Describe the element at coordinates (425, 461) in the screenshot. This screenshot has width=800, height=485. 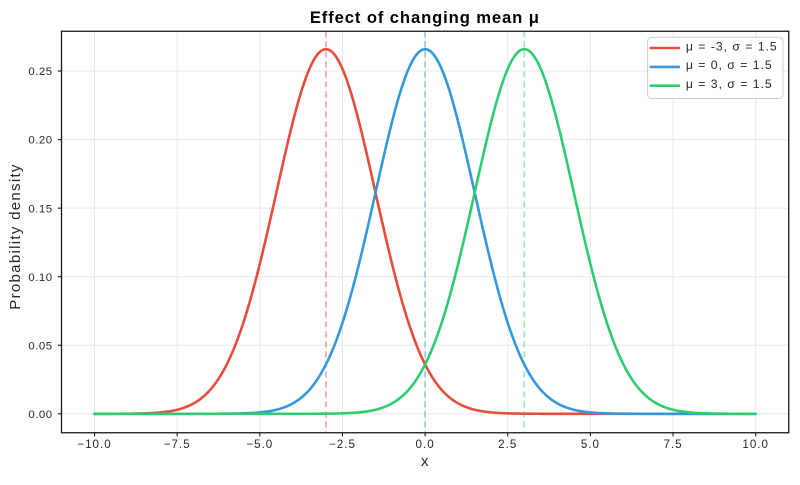
I see `svg-text: x` at that location.